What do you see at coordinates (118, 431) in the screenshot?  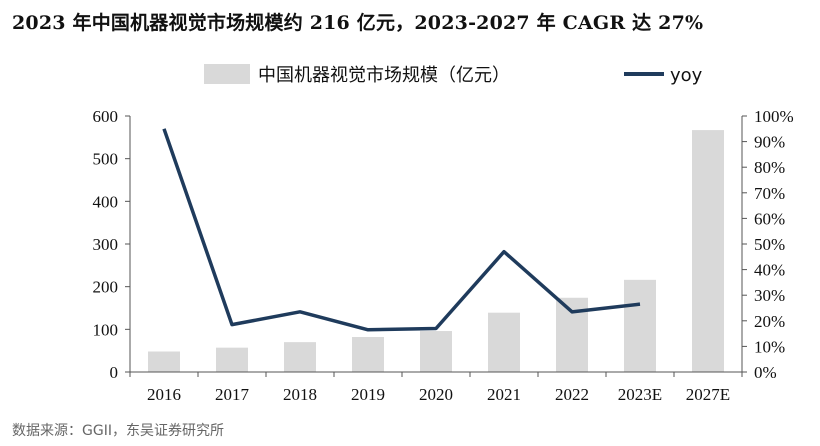 I see `source-note: 数据来源：GGII，东吴证券研究所` at bounding box center [118, 431].